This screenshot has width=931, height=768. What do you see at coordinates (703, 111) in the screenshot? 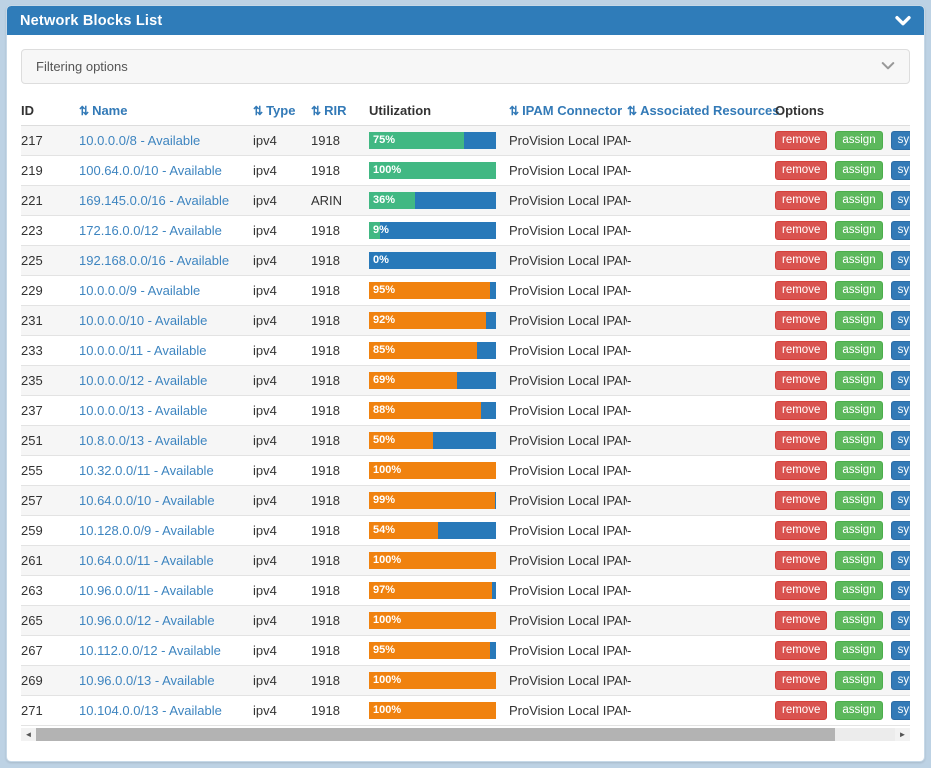
I see `col-header-associated-resources: ⇅ Associated Resources` at bounding box center [703, 111].